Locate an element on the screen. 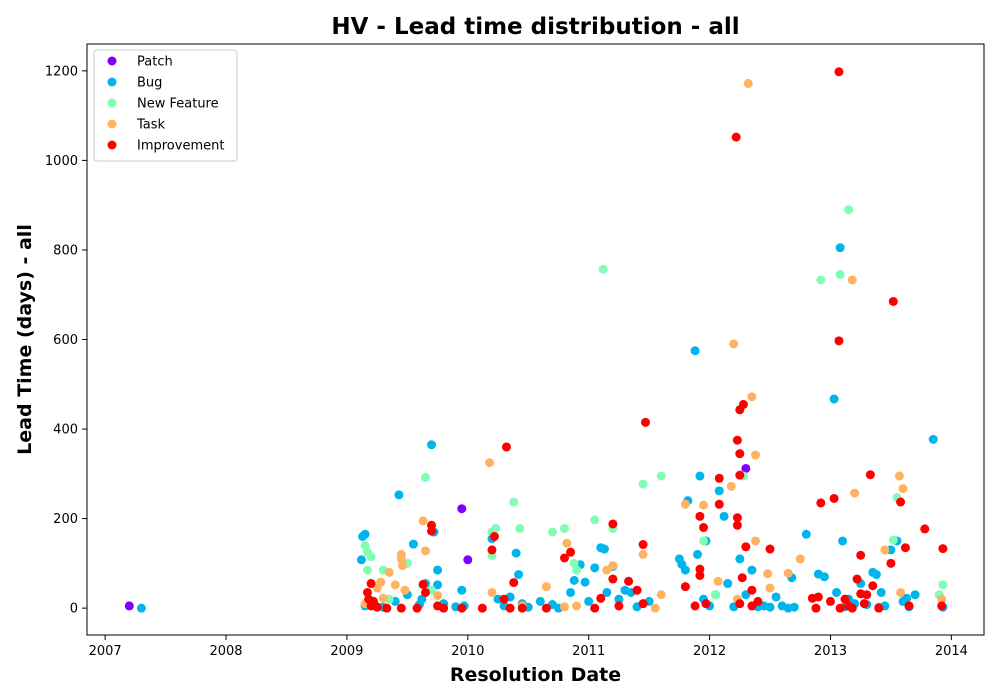 The width and height of the screenshot is (1000, 700). y-tick-label: 200 is located at coordinates (65, 519).